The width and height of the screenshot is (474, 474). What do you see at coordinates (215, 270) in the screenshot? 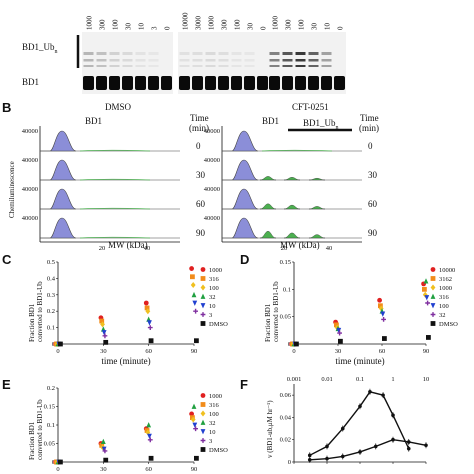
I see `legend-label: 1000` at bounding box center [215, 270].